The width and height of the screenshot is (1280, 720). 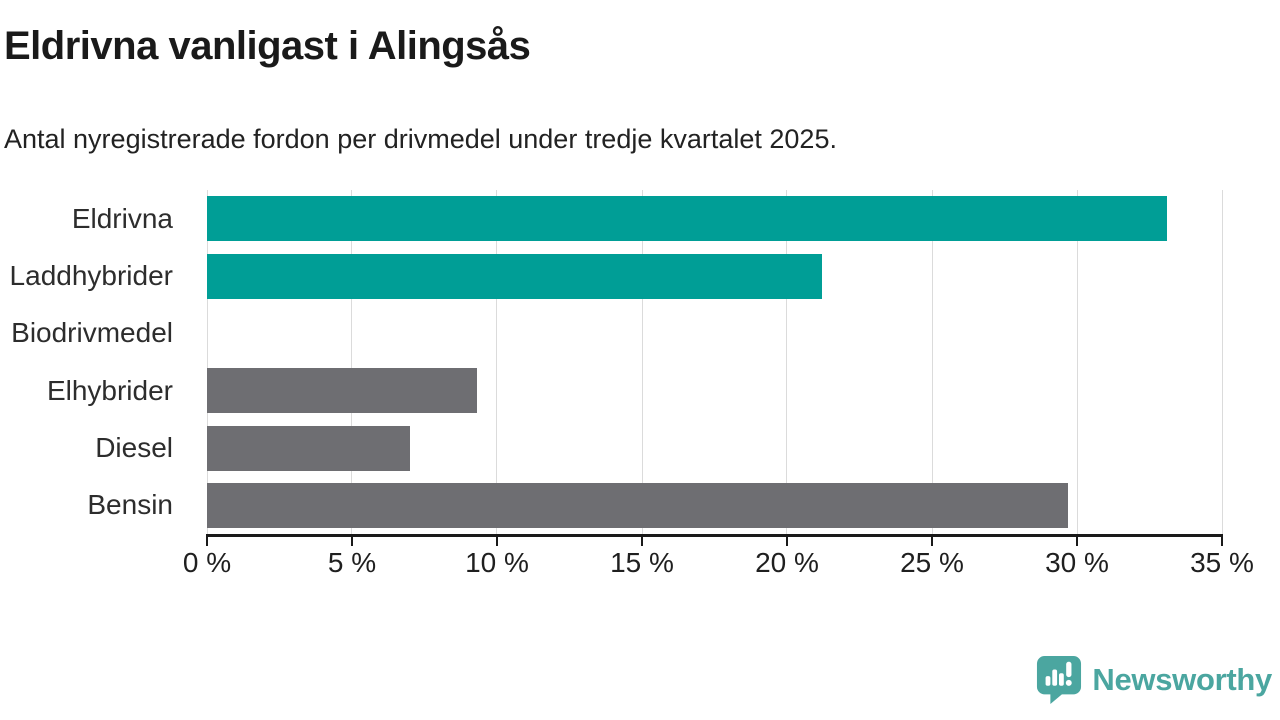 What do you see at coordinates (1182, 679) in the screenshot?
I see `newsworthy-wordmark: Newsworthy` at bounding box center [1182, 679].